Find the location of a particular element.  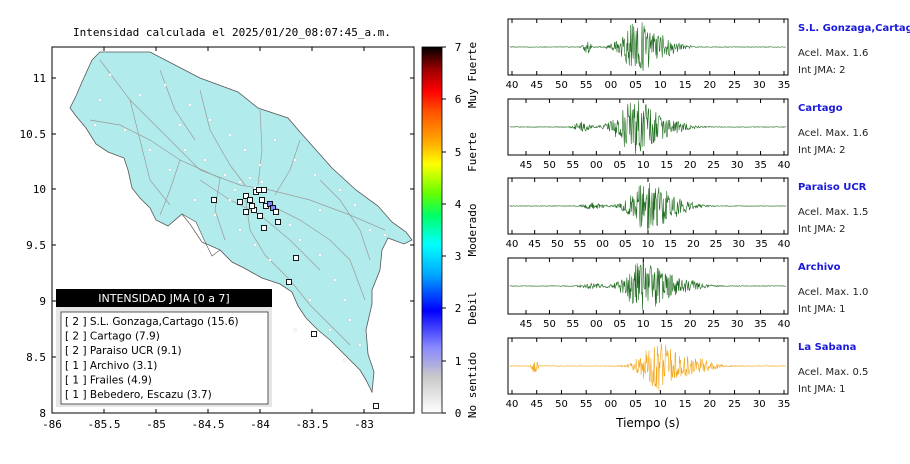

colorbar-tick-label: 7 is located at coordinates (458, 47).